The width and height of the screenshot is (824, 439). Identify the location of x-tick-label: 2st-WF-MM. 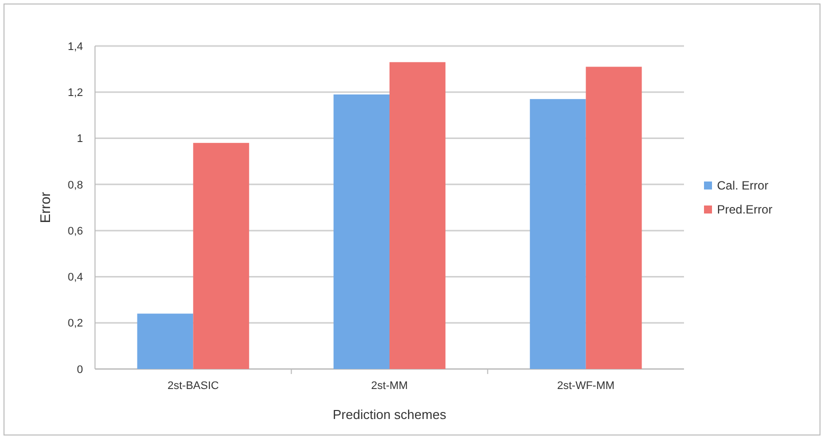
(586, 386).